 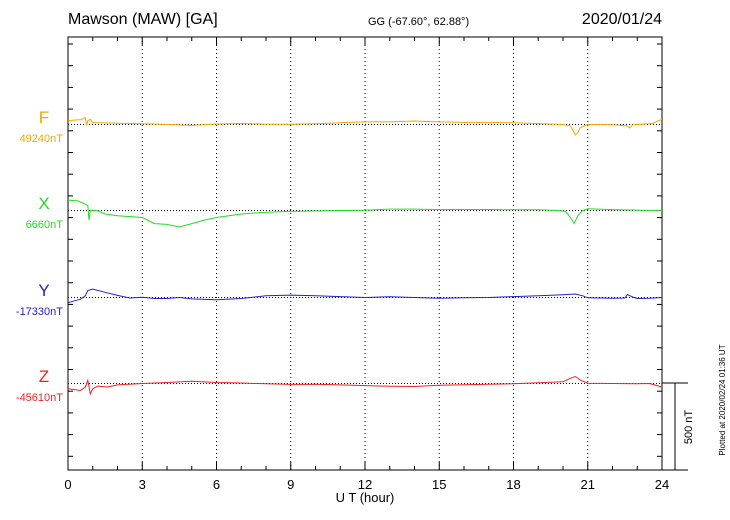 I want to click on x-tick-label: 18, so click(x=513, y=484).